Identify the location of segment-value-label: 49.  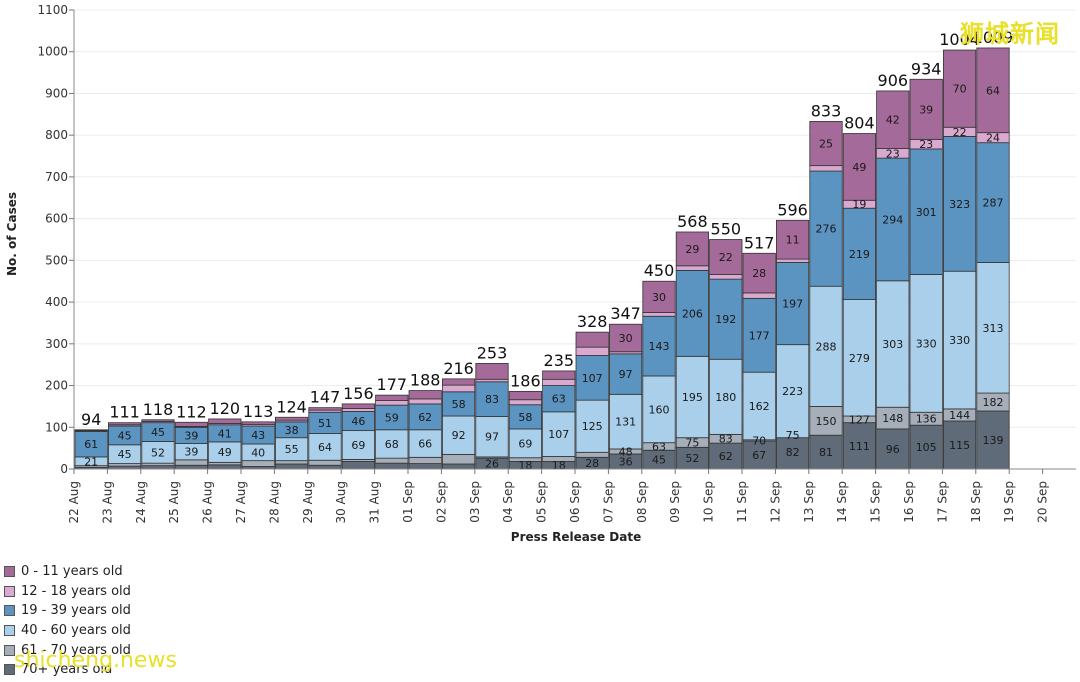
(859, 167).